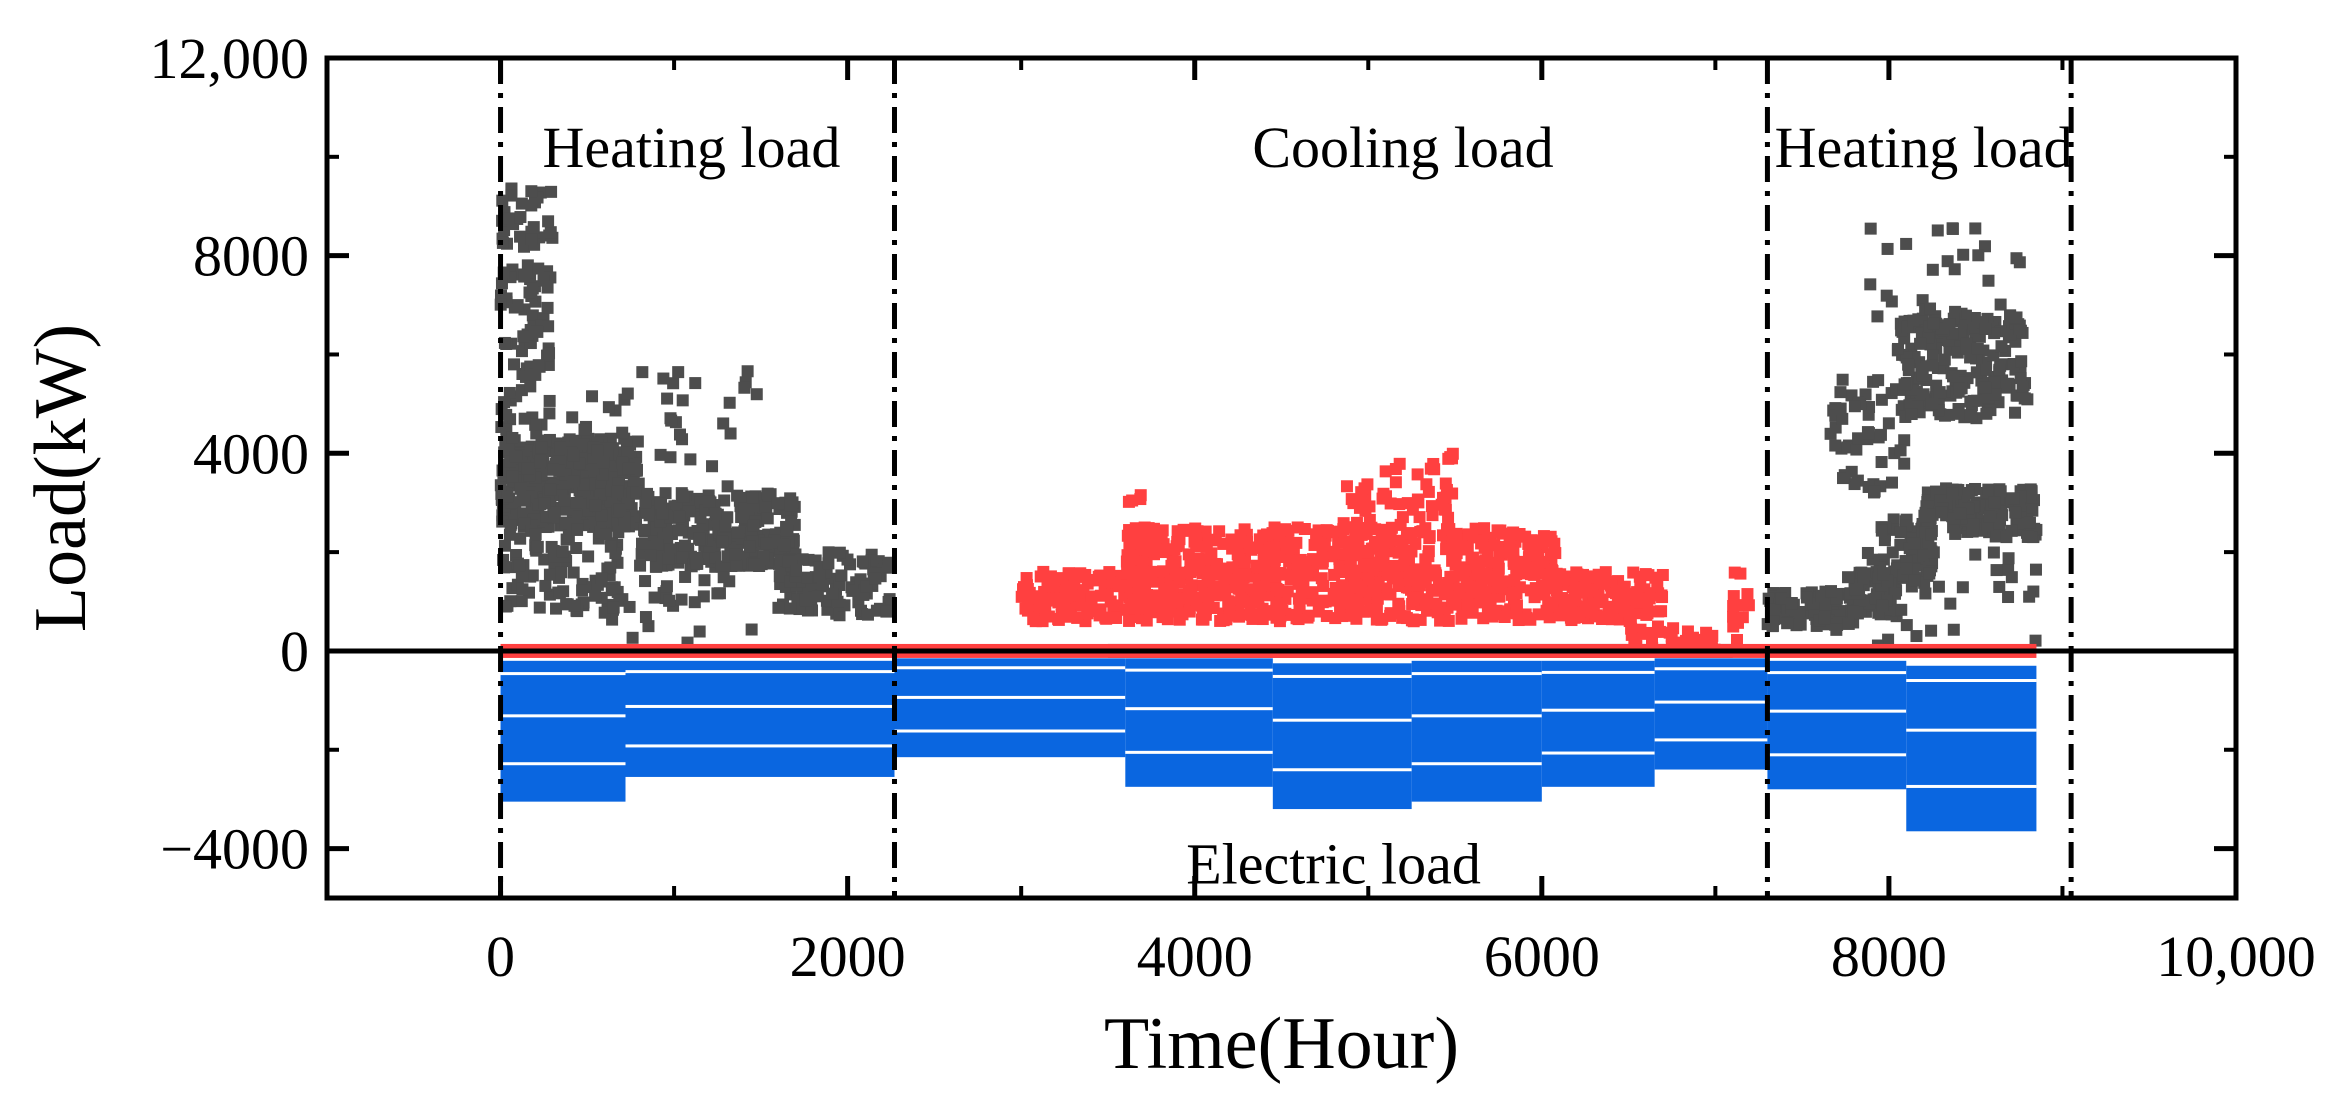 This screenshot has width=2328, height=1095. What do you see at coordinates (1889, 956) in the screenshot?
I see `x-tick-label: 8000` at bounding box center [1889, 956].